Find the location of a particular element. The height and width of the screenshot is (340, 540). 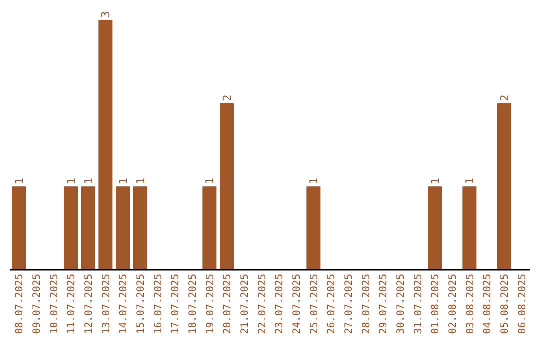

x-tick-label: 01.08.2025 is located at coordinates (436, 304).